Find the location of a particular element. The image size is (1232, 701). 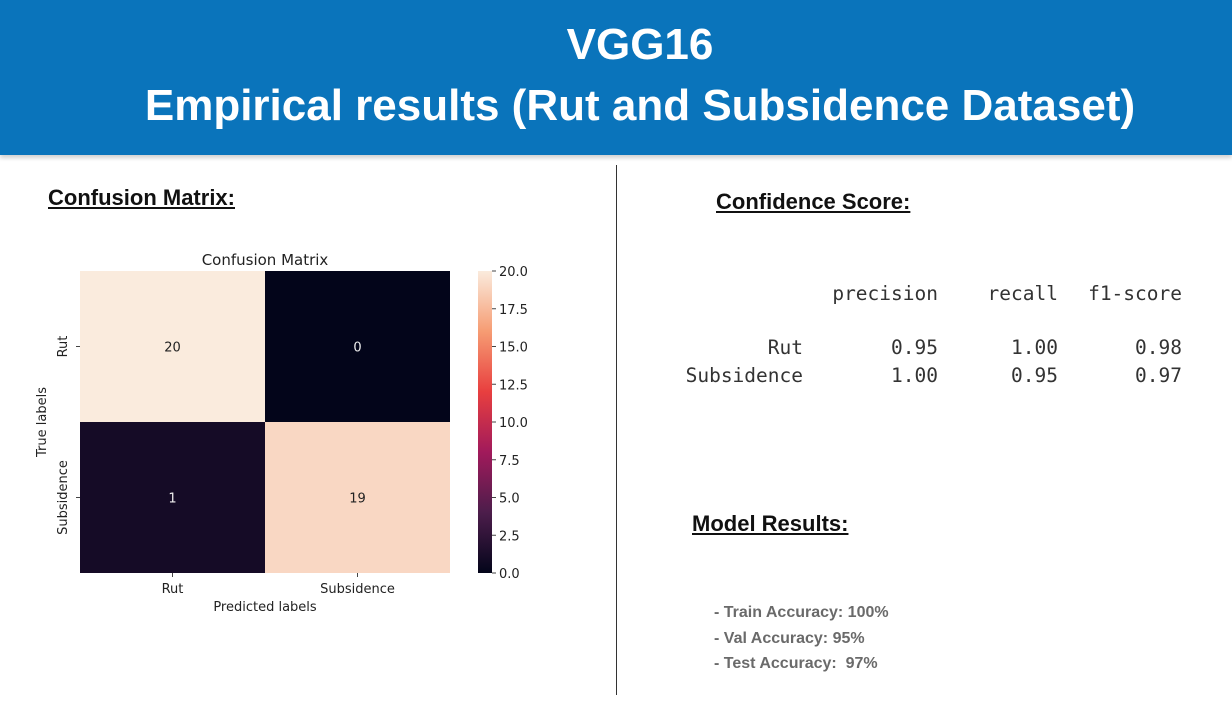

cell-value-label: 20 is located at coordinates (172, 348).